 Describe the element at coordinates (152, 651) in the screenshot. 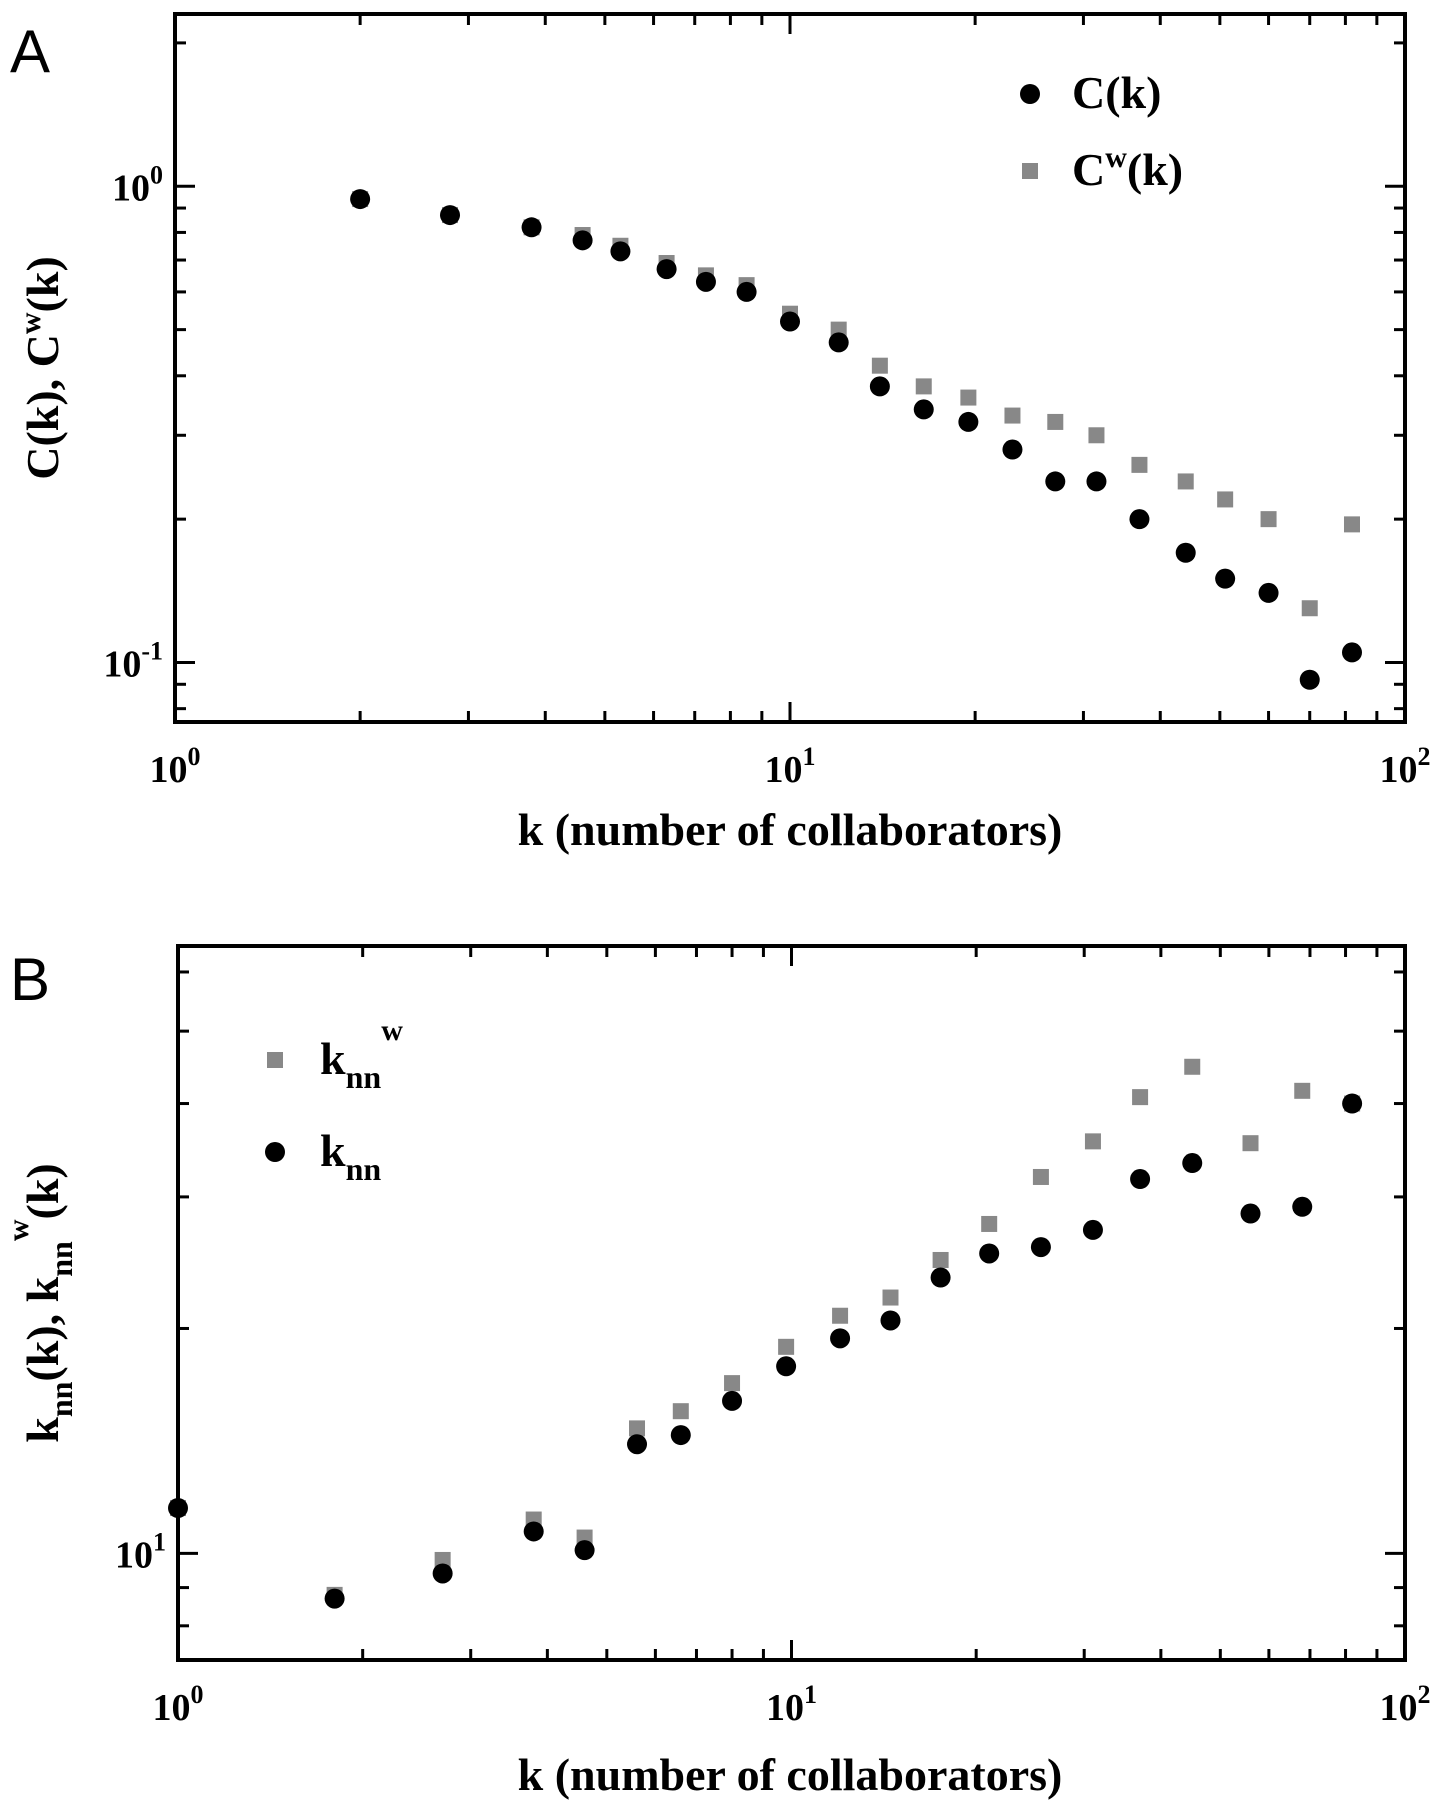

I see `tick-exponent: -1` at that location.